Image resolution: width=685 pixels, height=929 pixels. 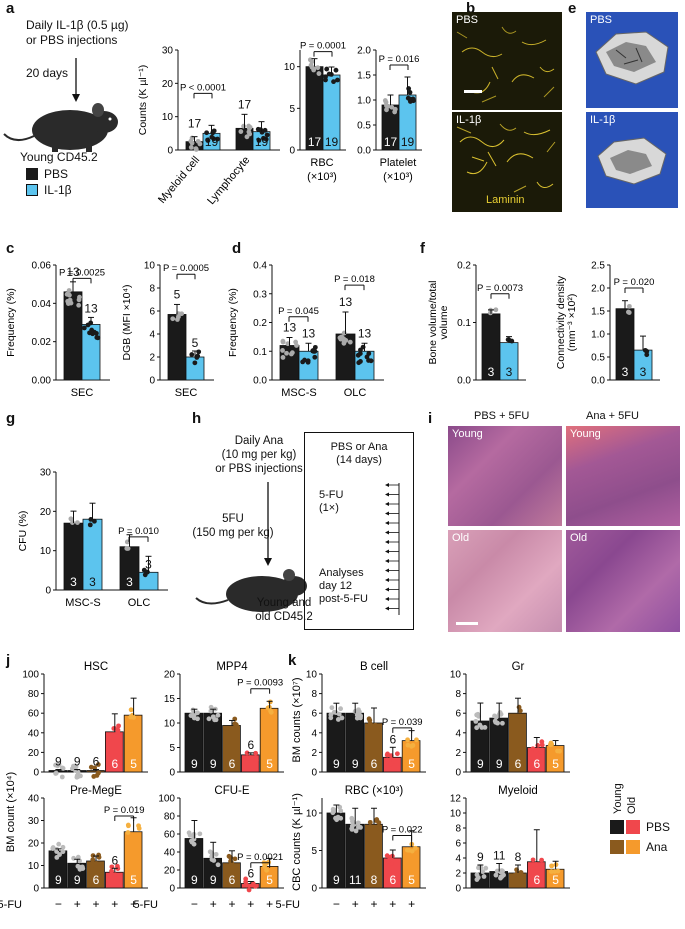 I want to click on panel-i-label: i, so click(x=430, y=418).